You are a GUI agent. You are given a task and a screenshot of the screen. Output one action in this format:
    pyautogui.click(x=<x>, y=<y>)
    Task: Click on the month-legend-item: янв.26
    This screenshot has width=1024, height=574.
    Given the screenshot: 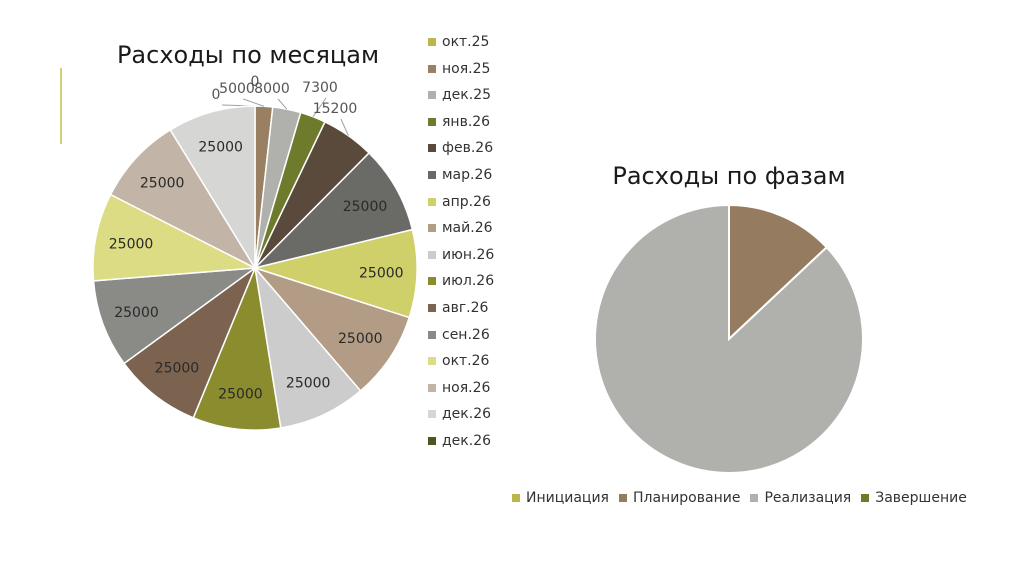 What is the action you would take?
    pyautogui.click(x=459, y=122)
    